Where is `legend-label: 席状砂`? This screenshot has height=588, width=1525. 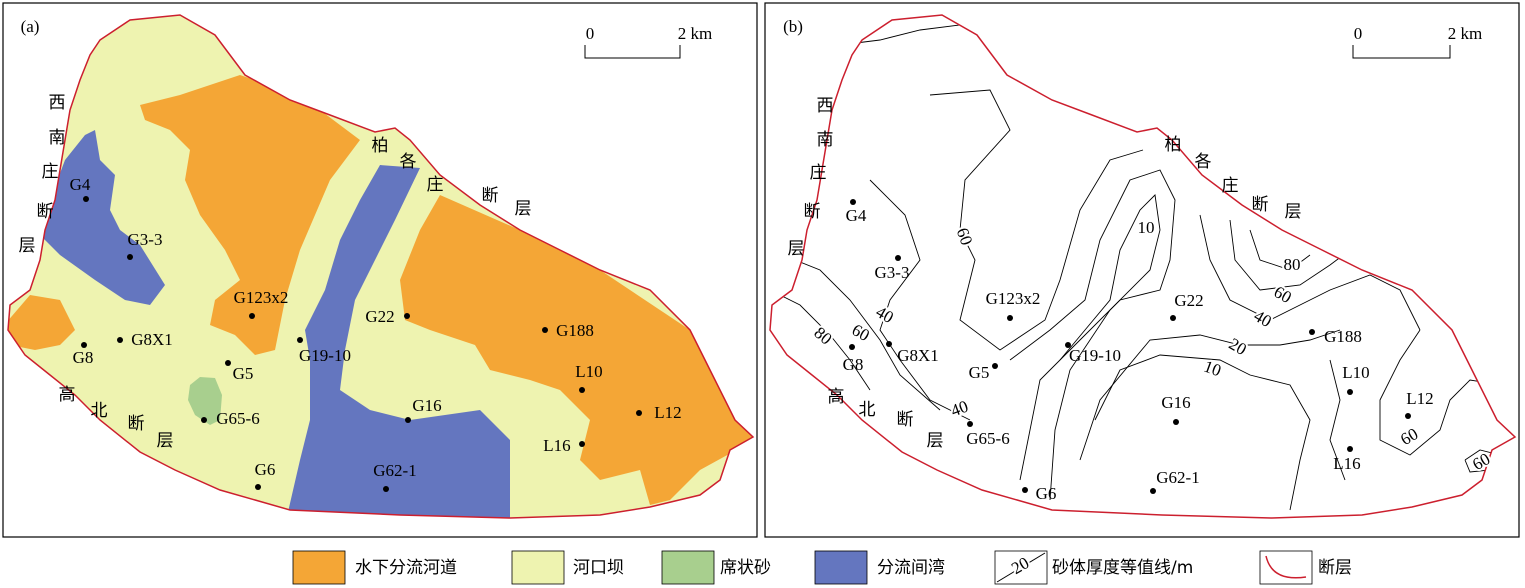 legend-label: 席状砂 is located at coordinates (745, 568).